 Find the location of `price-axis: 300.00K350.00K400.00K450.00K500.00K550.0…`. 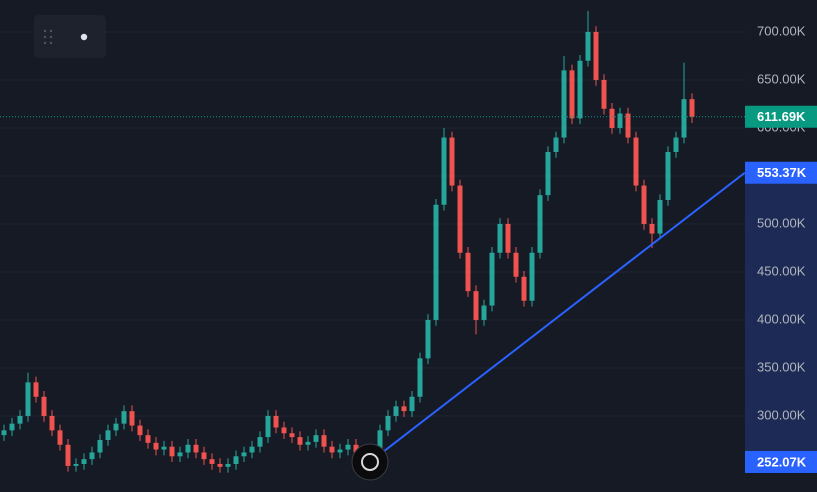

price-axis: 300.00K350.00K400.00K450.00K500.00K550.0… is located at coordinates (781, 246).